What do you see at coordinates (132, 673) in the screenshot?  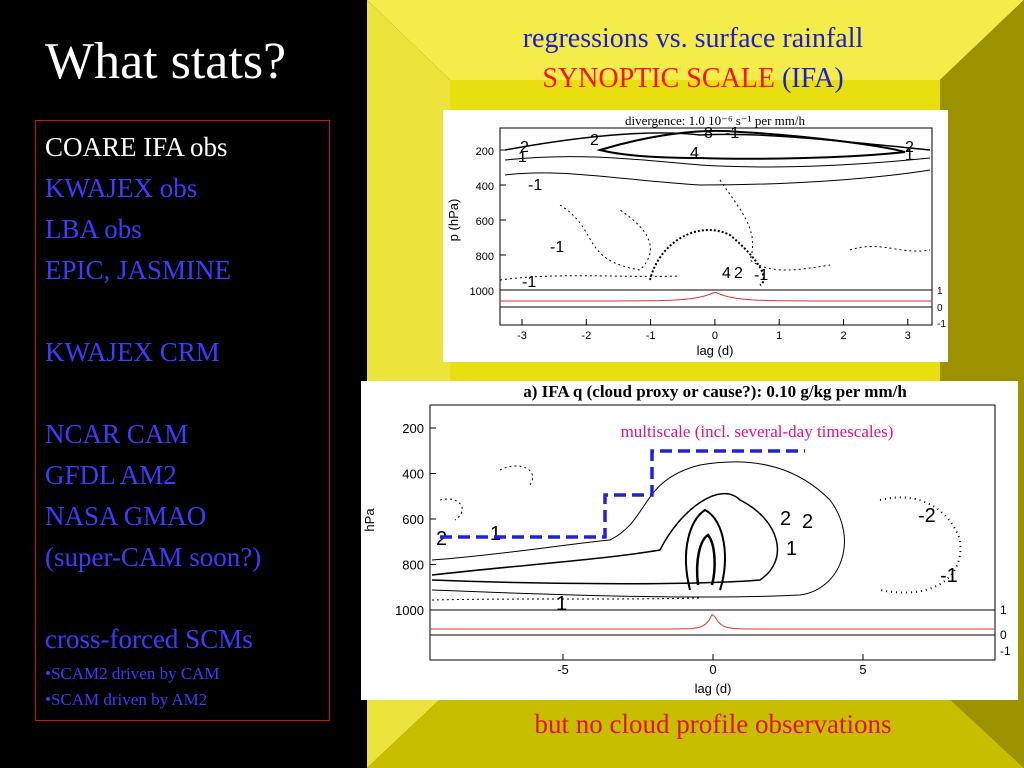 I see `list-item: •SCAM2 driven by CAM` at bounding box center [132, 673].